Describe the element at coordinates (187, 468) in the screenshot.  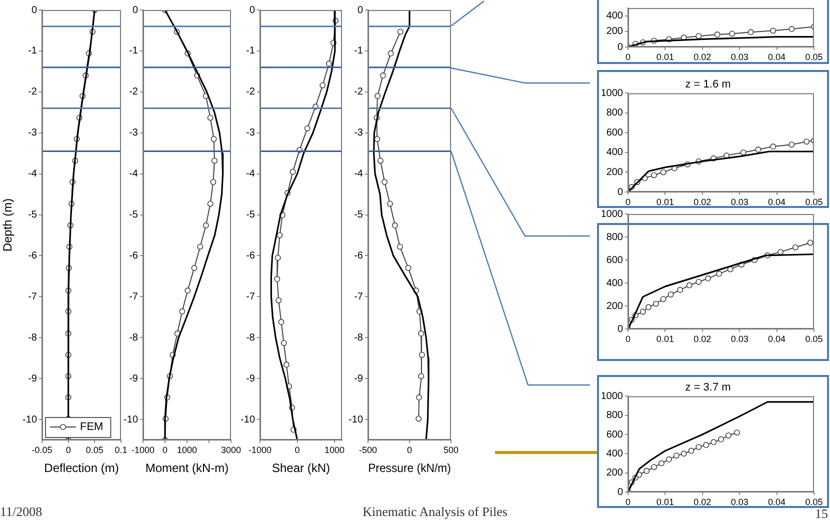
I see `x-axis-title: Moment (kN-m)` at that location.